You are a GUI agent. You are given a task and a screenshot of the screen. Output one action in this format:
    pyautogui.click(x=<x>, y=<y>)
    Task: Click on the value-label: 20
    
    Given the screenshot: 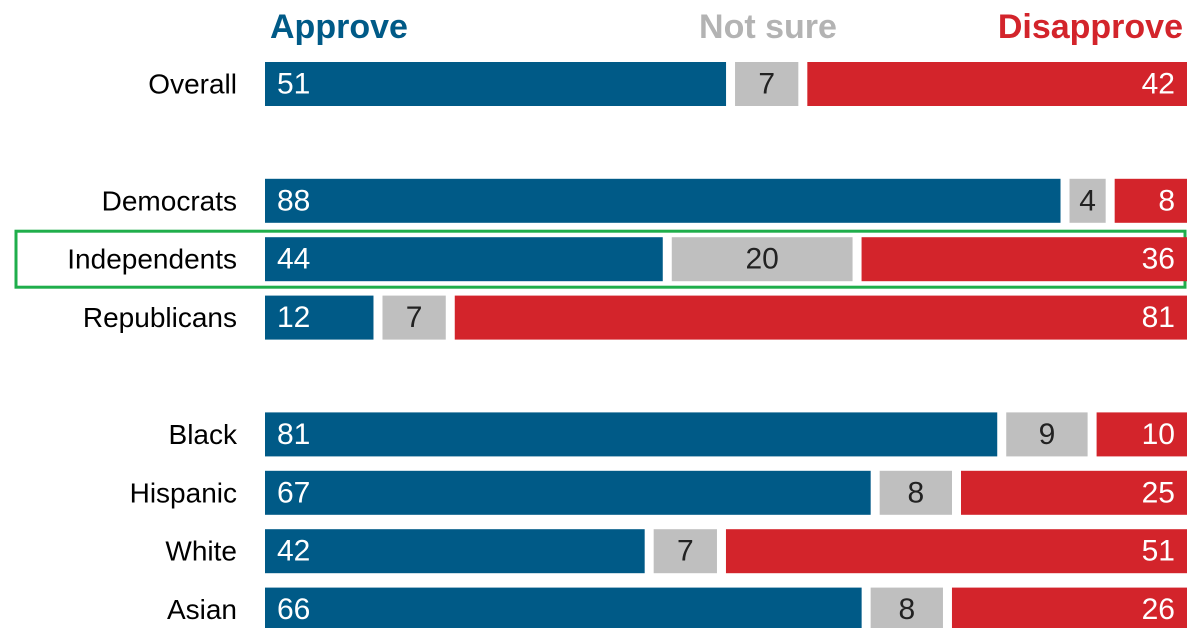 What is the action you would take?
    pyautogui.click(x=761, y=259)
    